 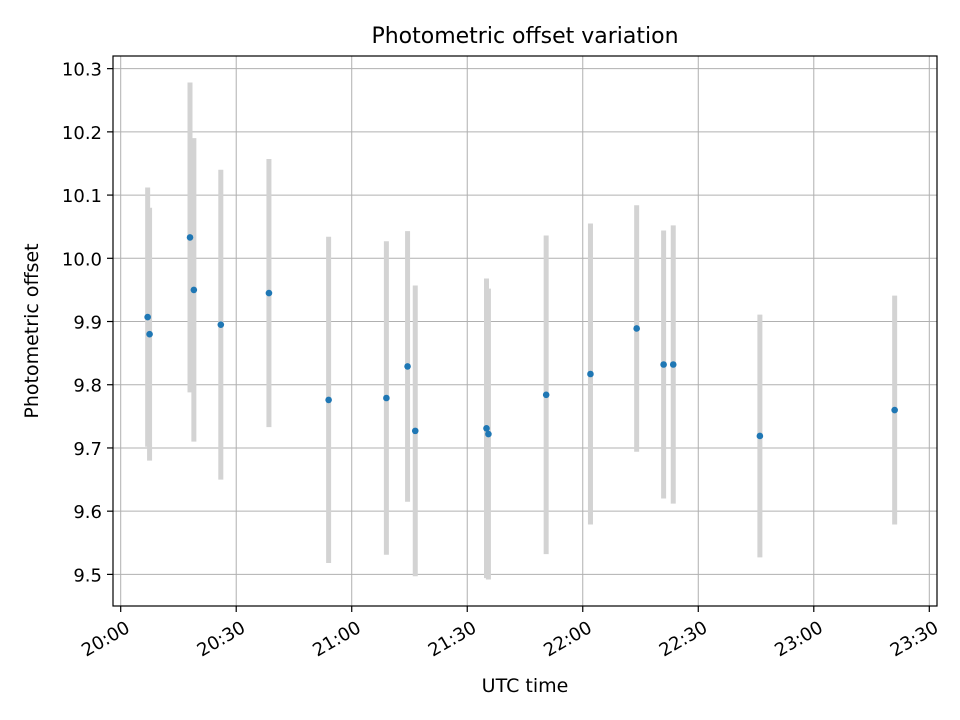 I want to click on y-axis-label: Photometric offset, so click(x=32, y=330).